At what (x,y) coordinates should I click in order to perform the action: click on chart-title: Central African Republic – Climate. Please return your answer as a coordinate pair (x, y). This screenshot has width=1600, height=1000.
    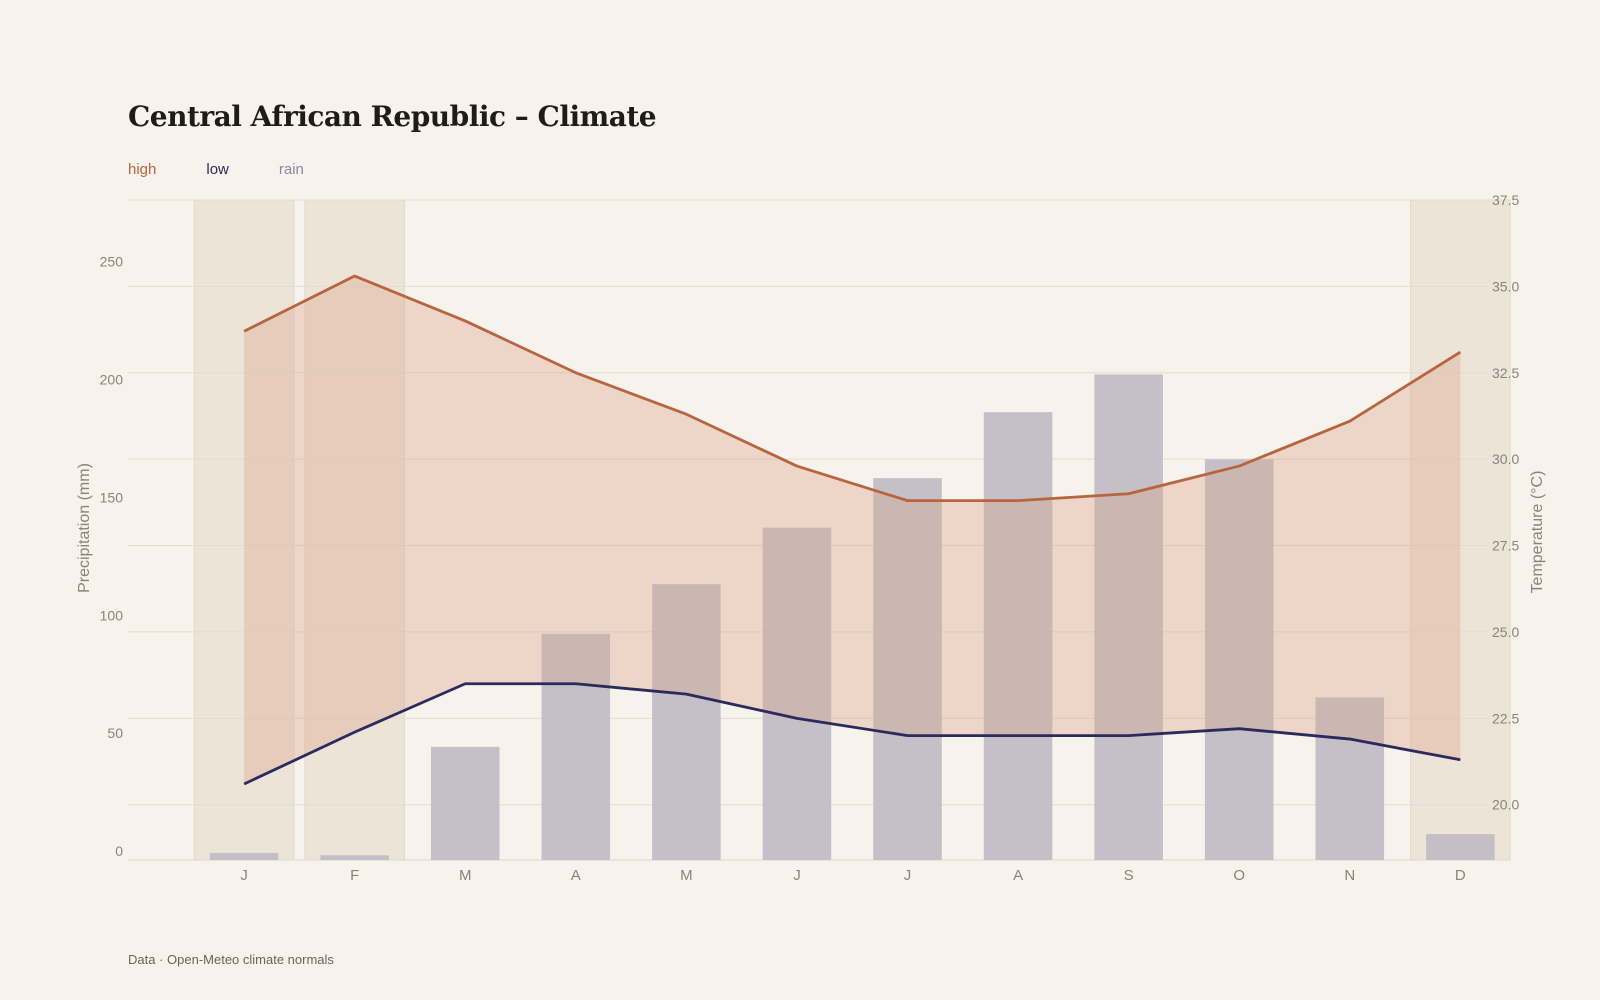
    Looking at the image, I should click on (392, 116).